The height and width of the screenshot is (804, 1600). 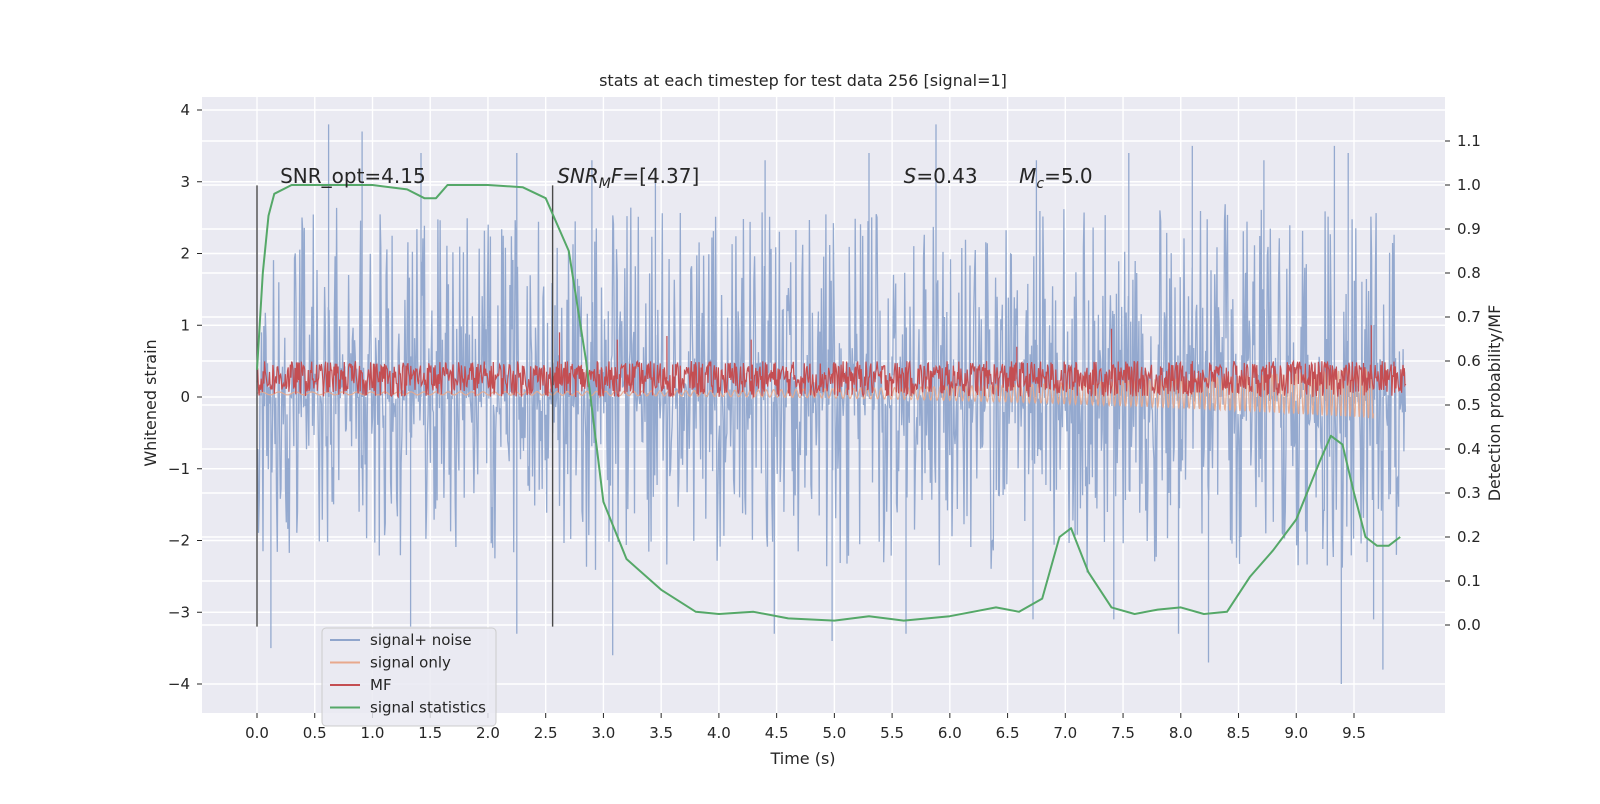 I want to click on y-right-tick-label: 0.2, so click(x=1469, y=537).